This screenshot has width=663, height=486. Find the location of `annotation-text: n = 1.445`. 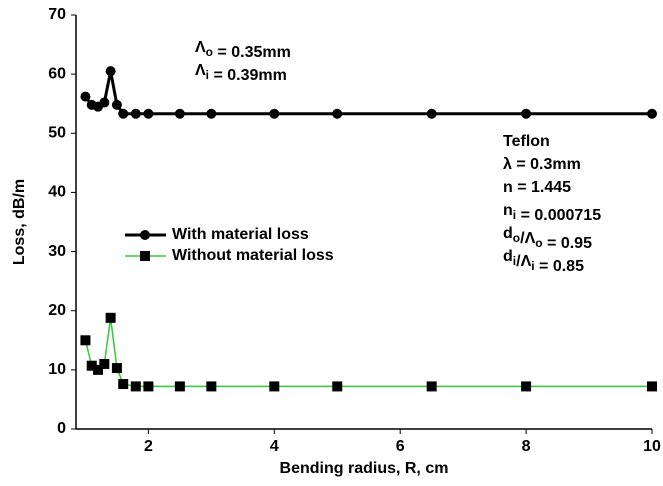

annotation-text: n = 1.445 is located at coordinates (537, 187).